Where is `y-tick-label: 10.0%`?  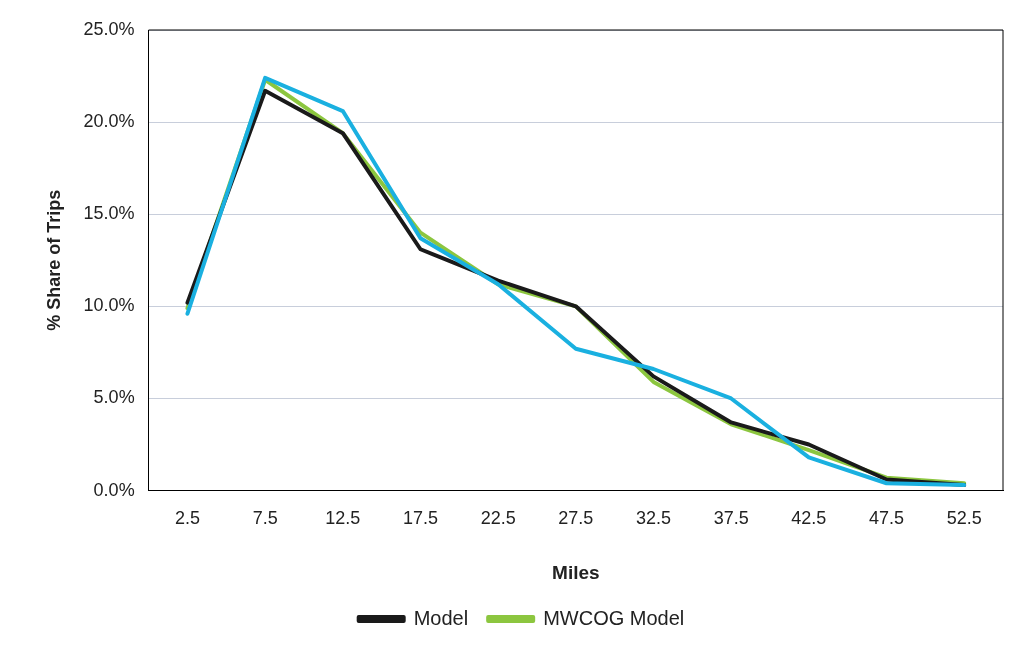 y-tick-label: 10.0% is located at coordinates (109, 305).